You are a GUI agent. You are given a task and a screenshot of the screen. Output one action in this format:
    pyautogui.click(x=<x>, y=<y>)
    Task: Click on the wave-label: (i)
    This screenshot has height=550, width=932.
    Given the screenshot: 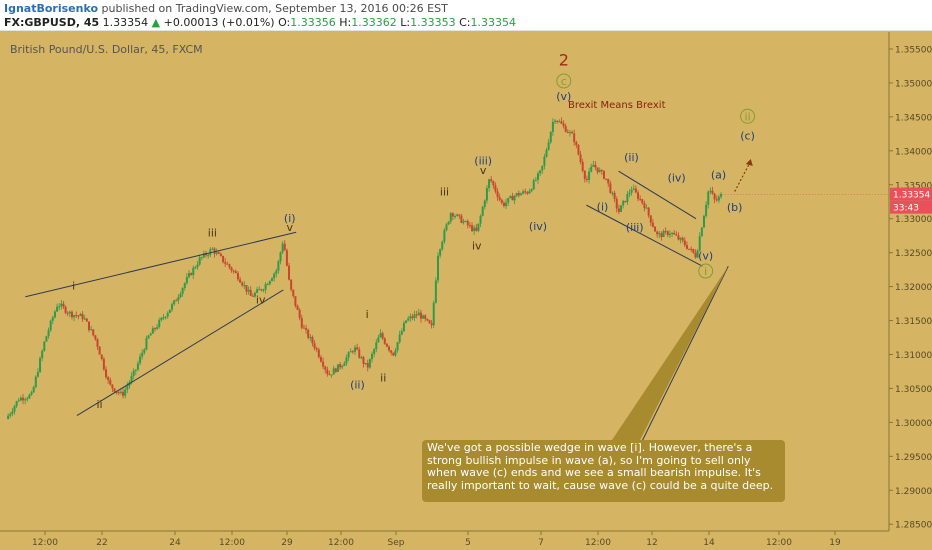 What is the action you would take?
    pyautogui.click(x=290, y=218)
    